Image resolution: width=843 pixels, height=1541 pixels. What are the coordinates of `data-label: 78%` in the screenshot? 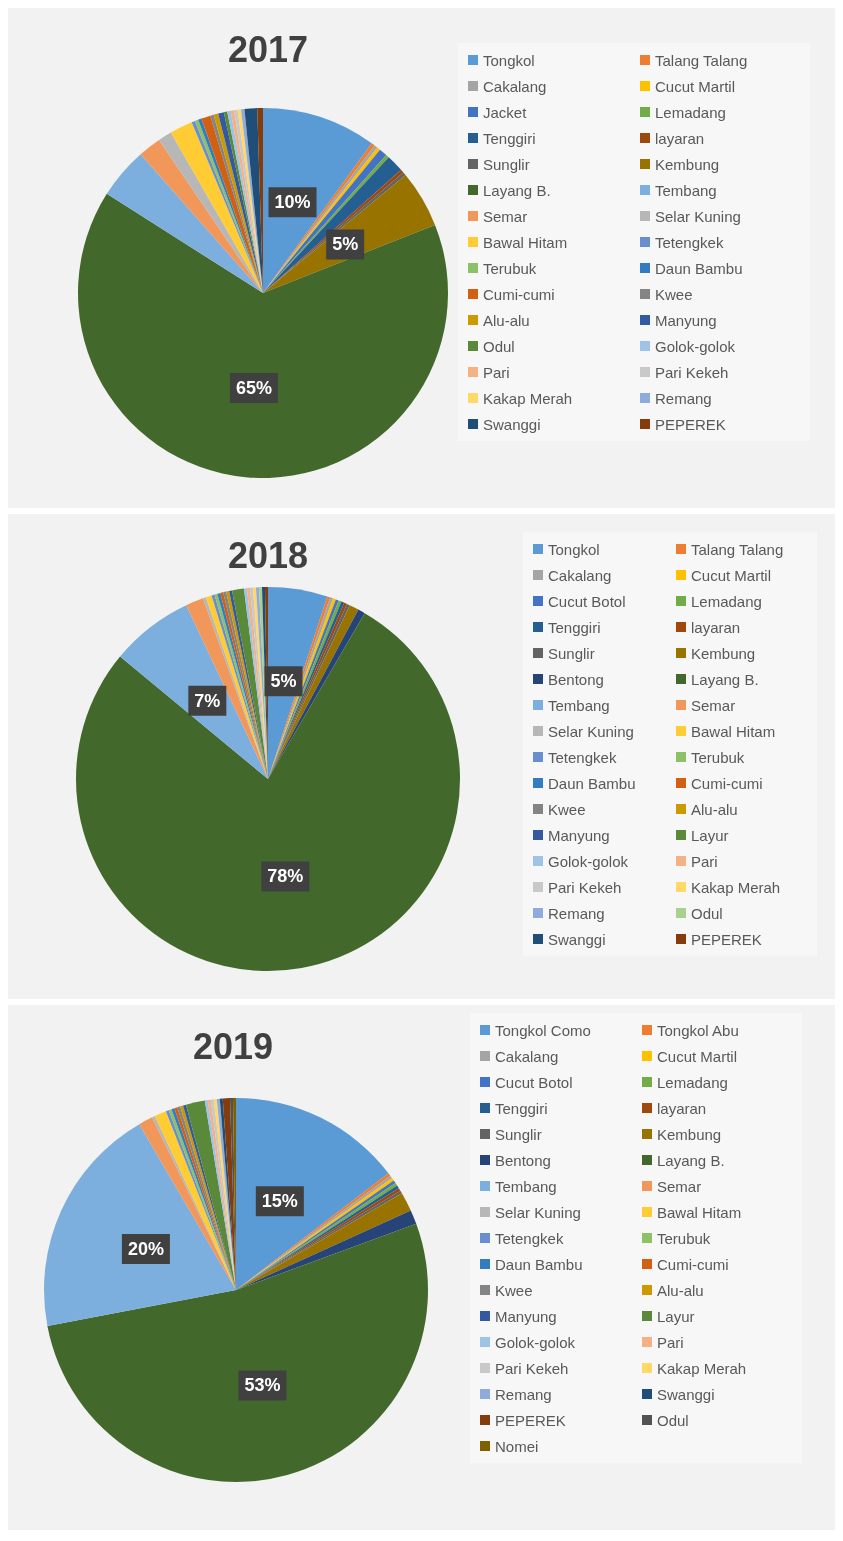 It's located at (285, 876).